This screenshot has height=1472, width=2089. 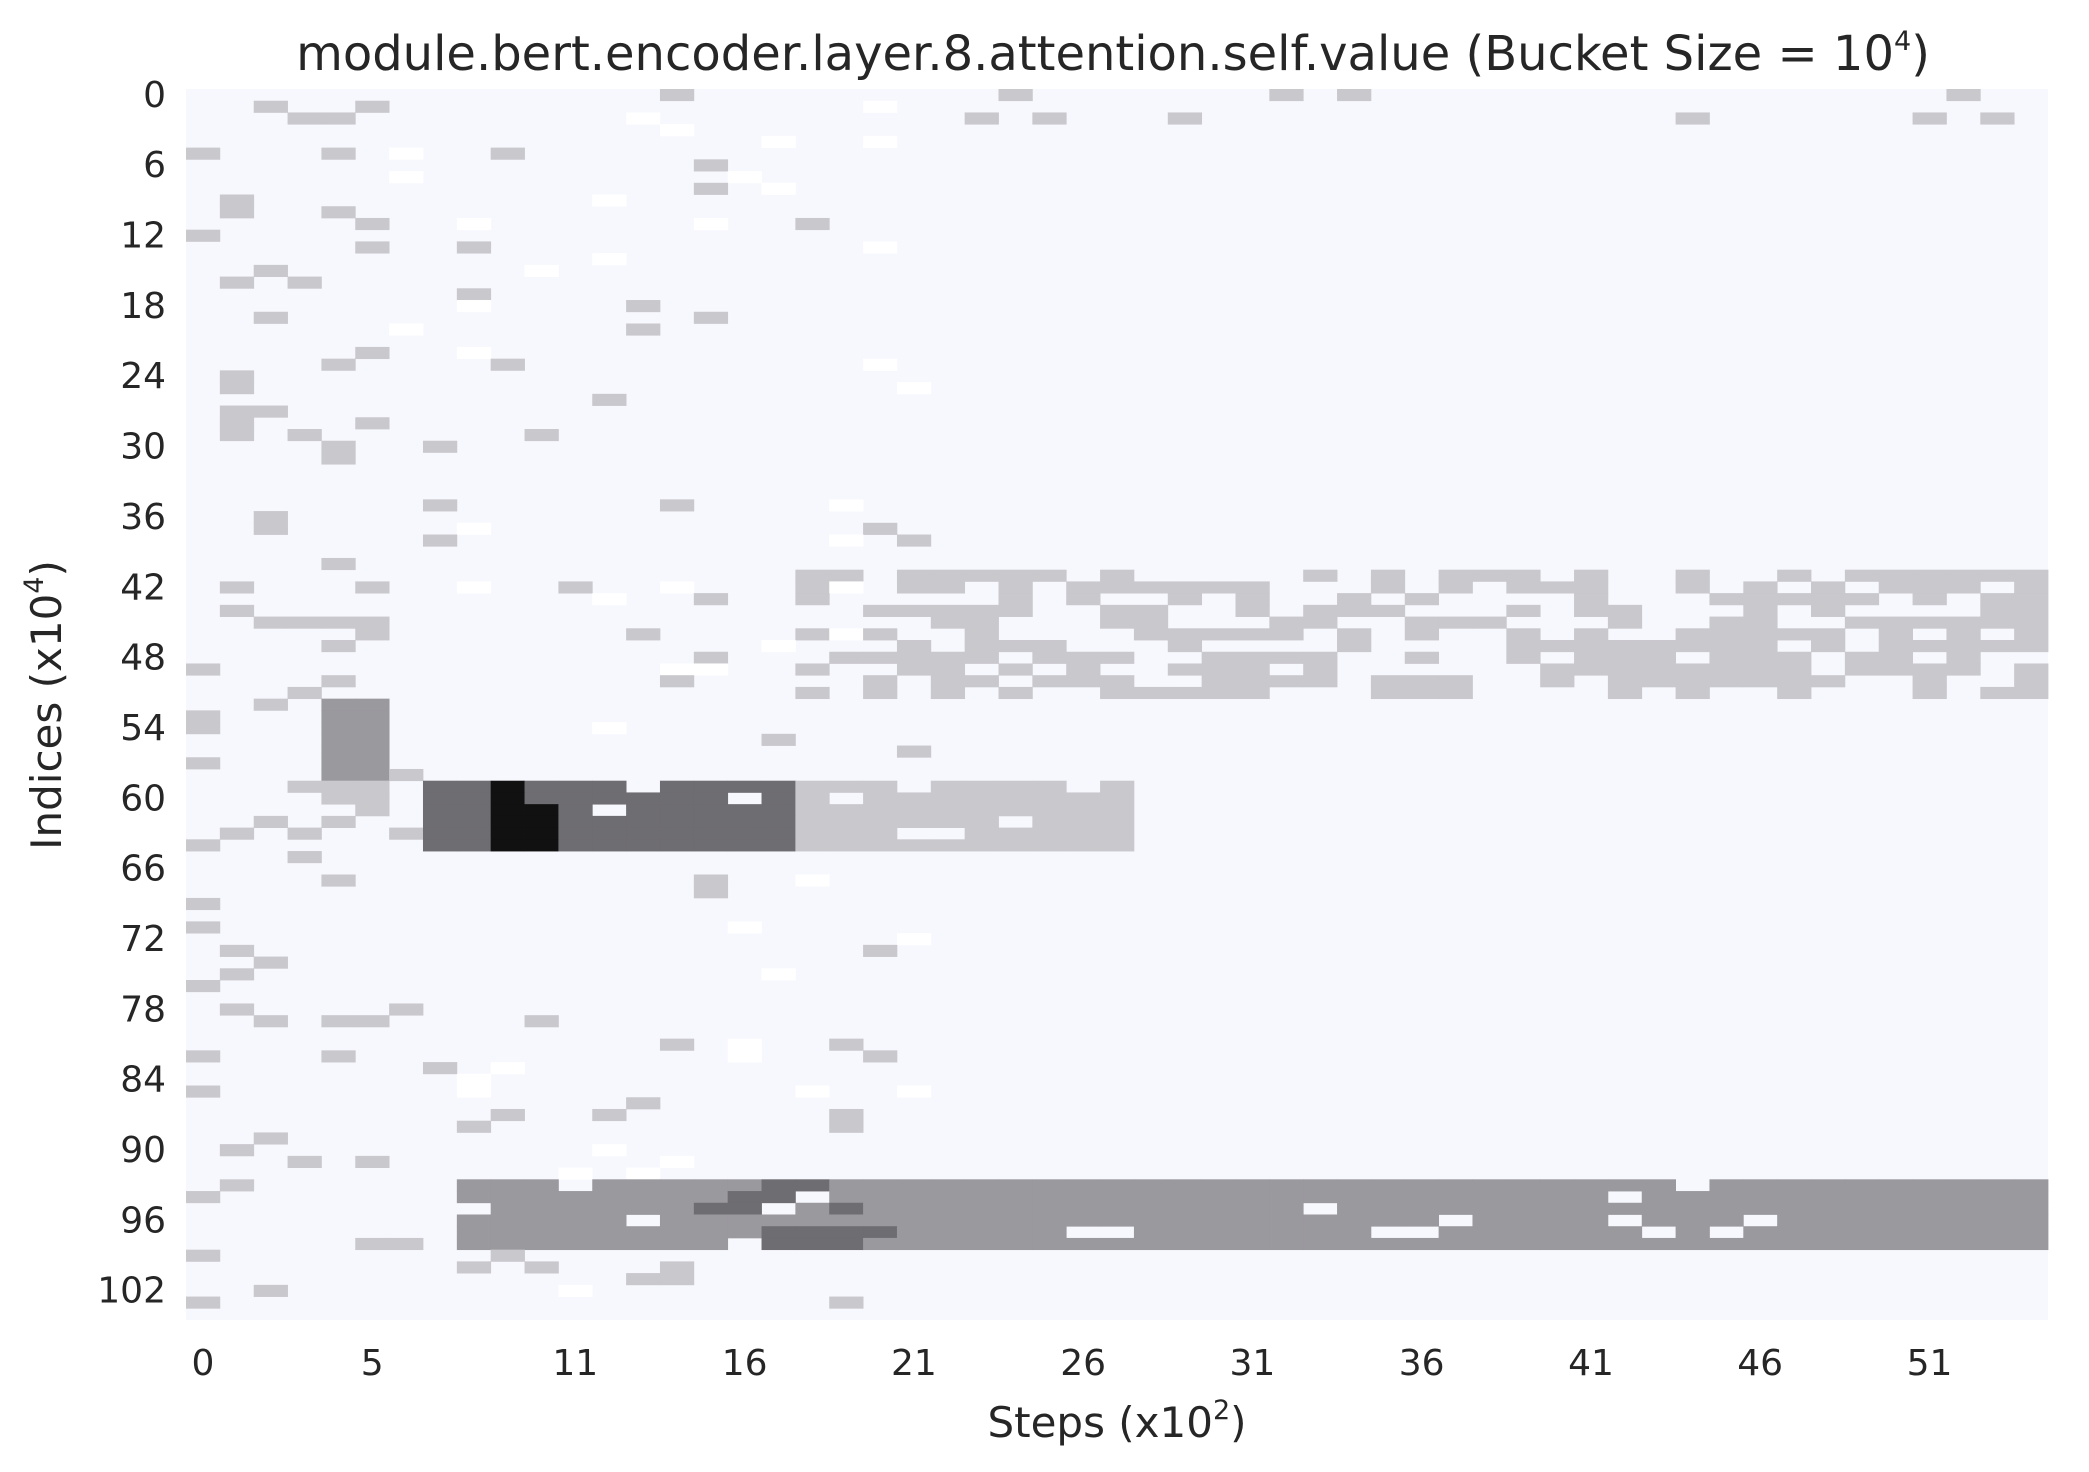 I want to click on x-tick-label: 11, so click(x=575, y=1363).